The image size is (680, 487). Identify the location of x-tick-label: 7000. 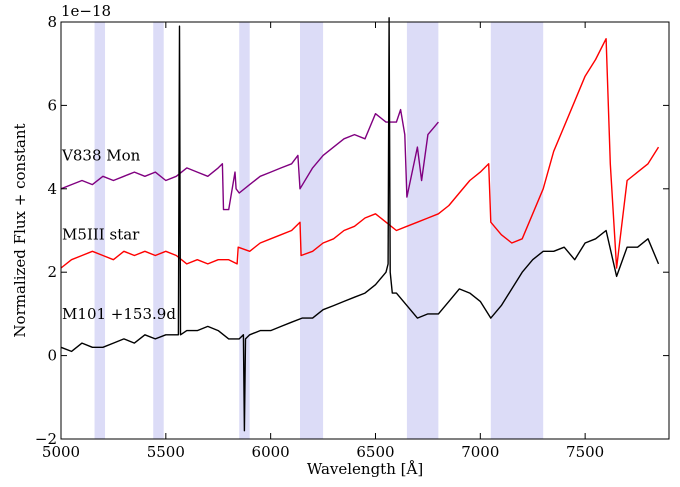
(480, 452).